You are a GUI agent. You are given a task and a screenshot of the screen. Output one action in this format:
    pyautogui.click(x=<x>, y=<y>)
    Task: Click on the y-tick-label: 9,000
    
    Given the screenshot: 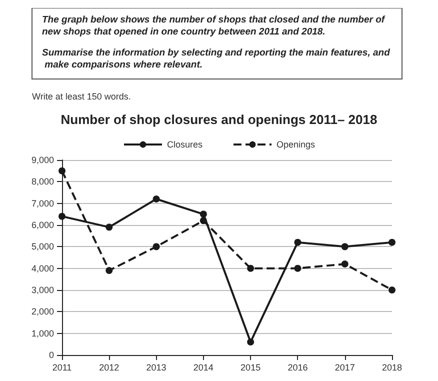 What is the action you would take?
    pyautogui.click(x=42, y=160)
    